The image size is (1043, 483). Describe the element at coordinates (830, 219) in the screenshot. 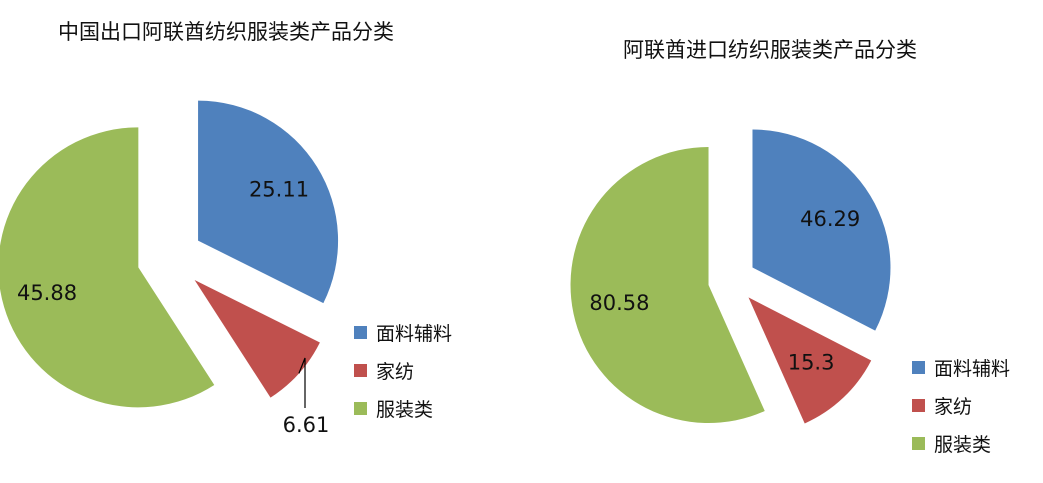

I see `data-label: 46.29` at that location.